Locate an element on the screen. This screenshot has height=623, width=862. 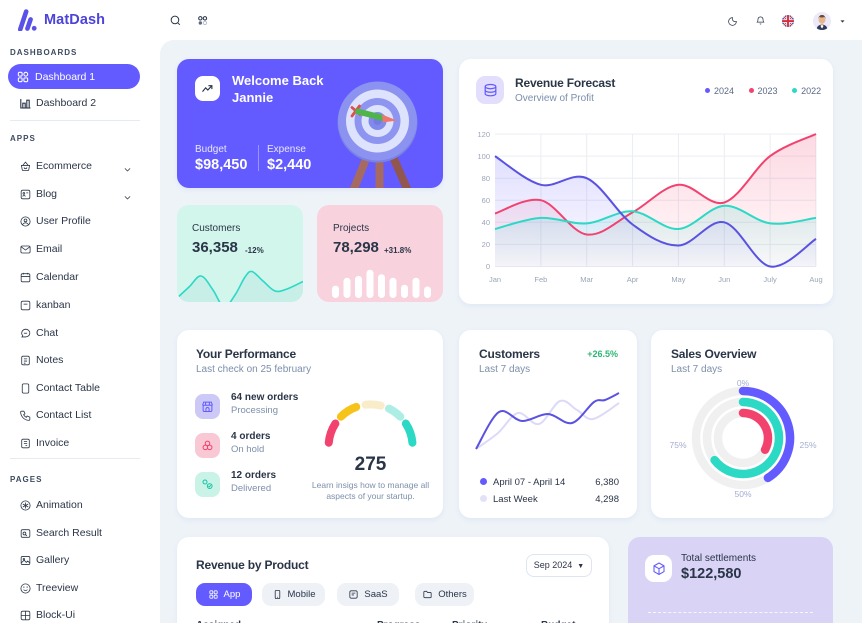
svg-text: 75% is located at coordinates (677, 445).